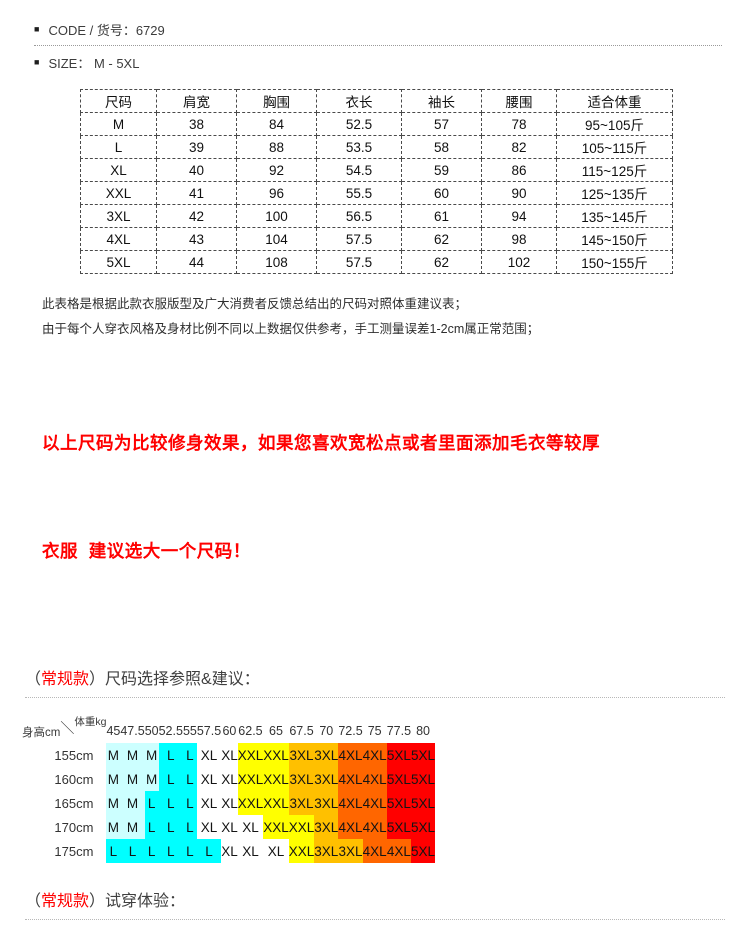  I want to click on size-line: ■ SIZE： M - 5XL, so click(378, 62).